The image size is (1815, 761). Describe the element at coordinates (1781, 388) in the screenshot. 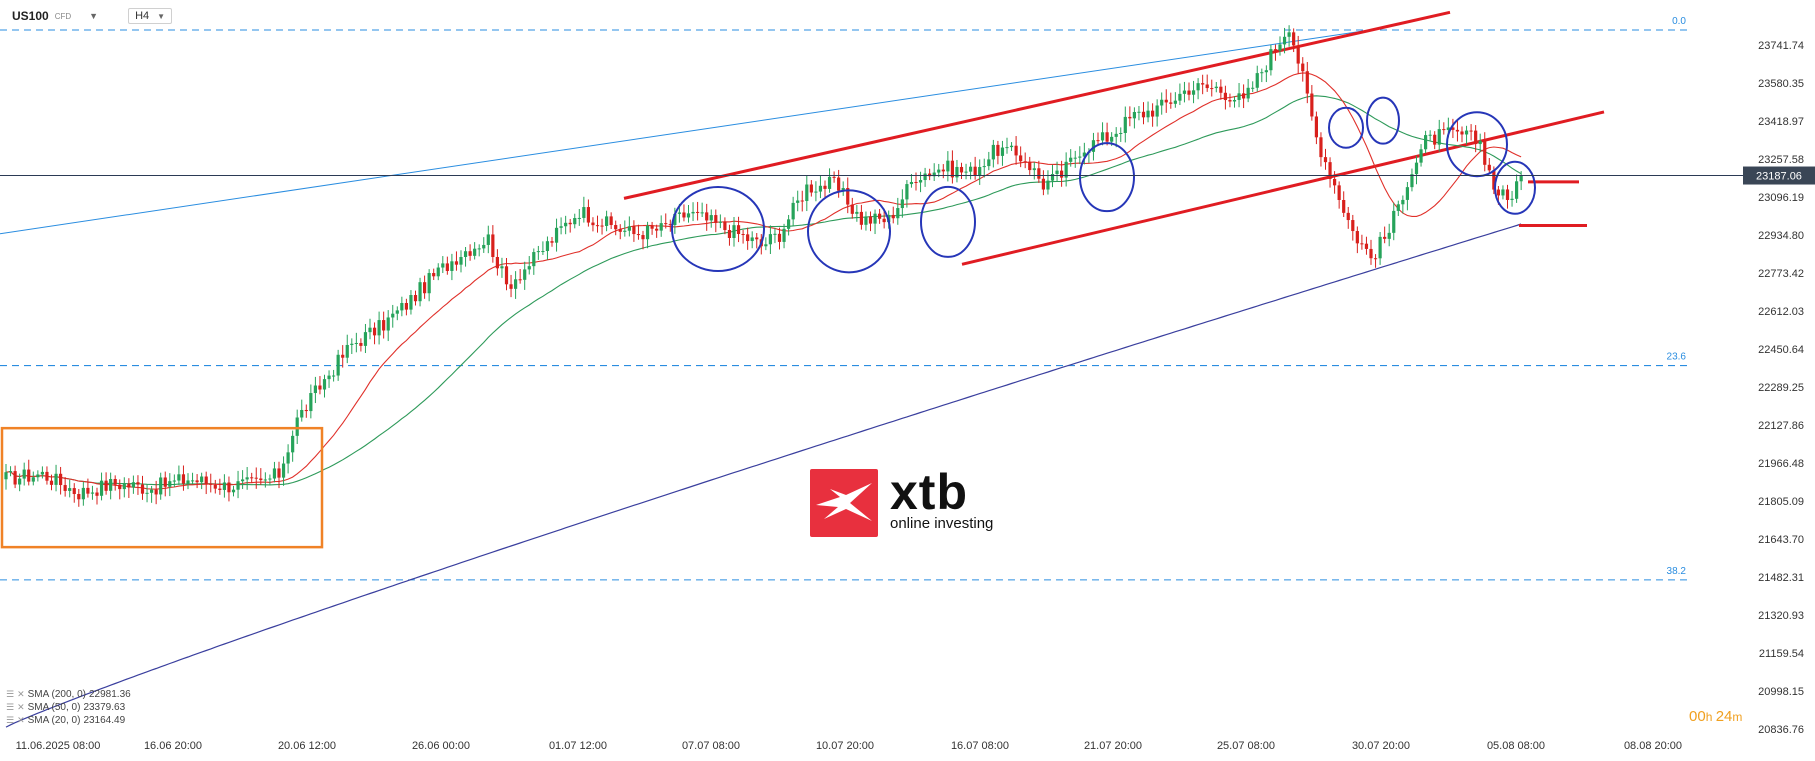

I see `y-tick-label: 22289.25` at that location.